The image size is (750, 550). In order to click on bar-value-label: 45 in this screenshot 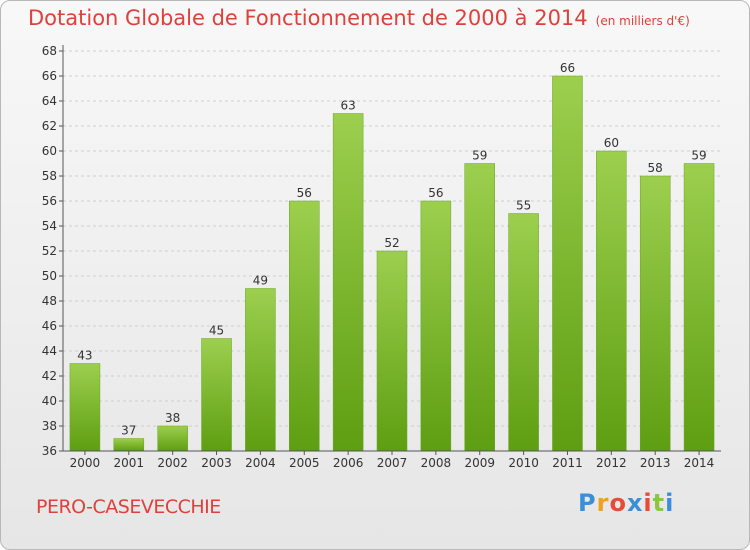, I will do `click(216, 331)`.